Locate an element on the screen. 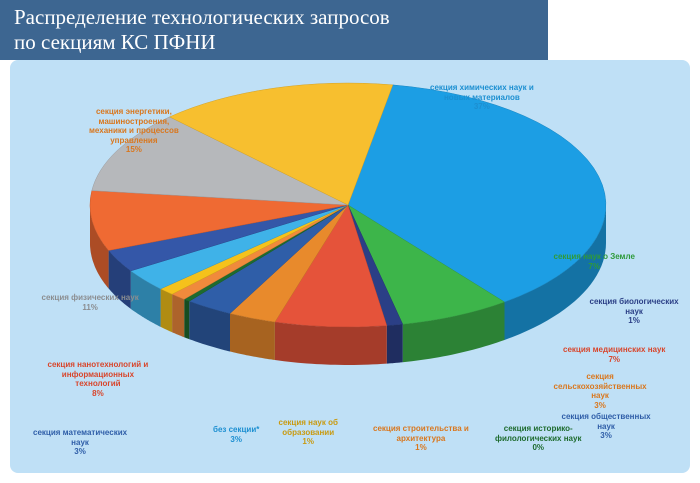 This screenshot has width=700, height=483. slice-label-line: архитектура is located at coordinates (421, 438).